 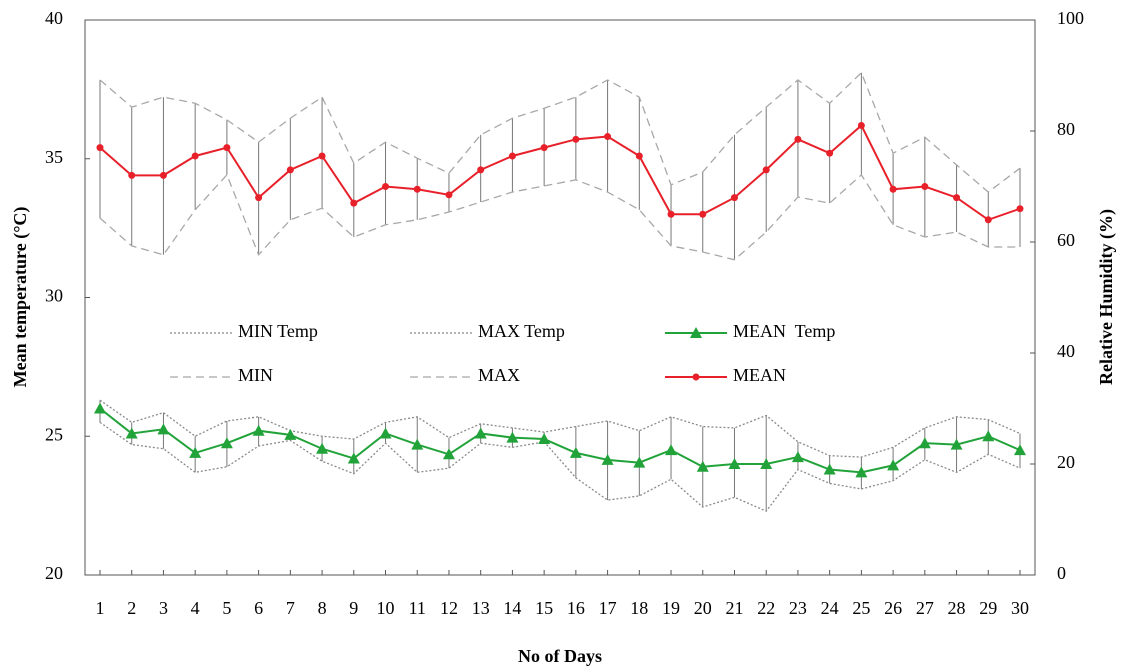 What do you see at coordinates (734, 608) in the screenshot?
I see `x-tick-label: 21` at bounding box center [734, 608].